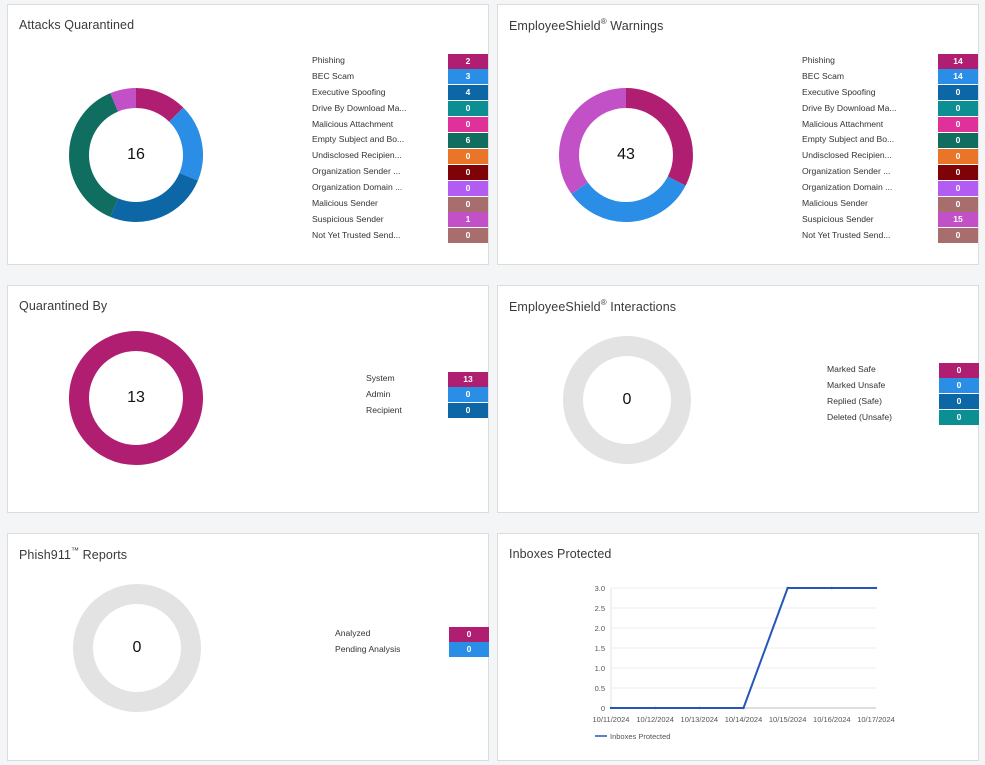  I want to click on legend-item: Pending Analysis 0, so click(412, 650).